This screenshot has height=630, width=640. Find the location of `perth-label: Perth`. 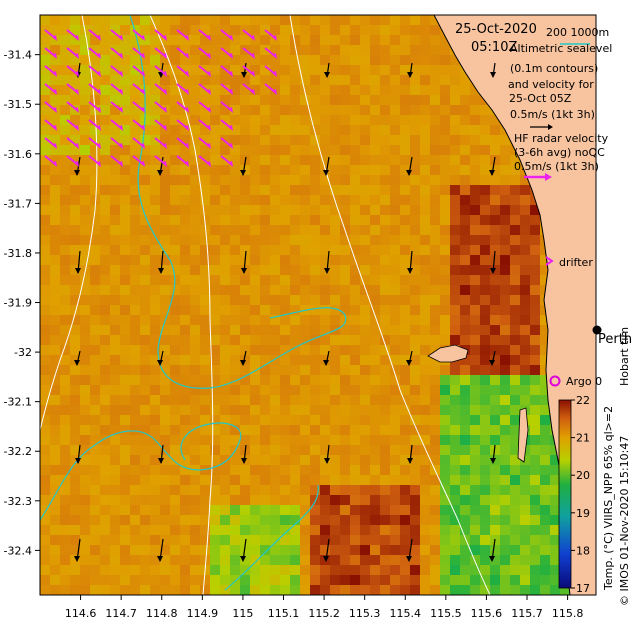

perth-label: Perth is located at coordinates (615, 339).